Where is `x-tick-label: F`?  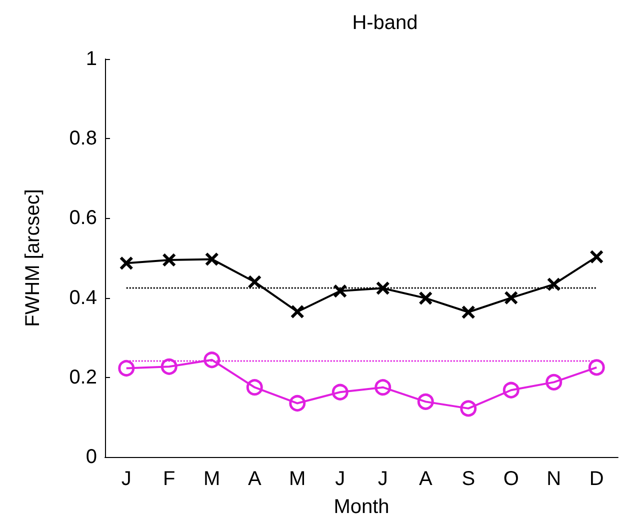
x-tick-label: F is located at coordinates (169, 479).